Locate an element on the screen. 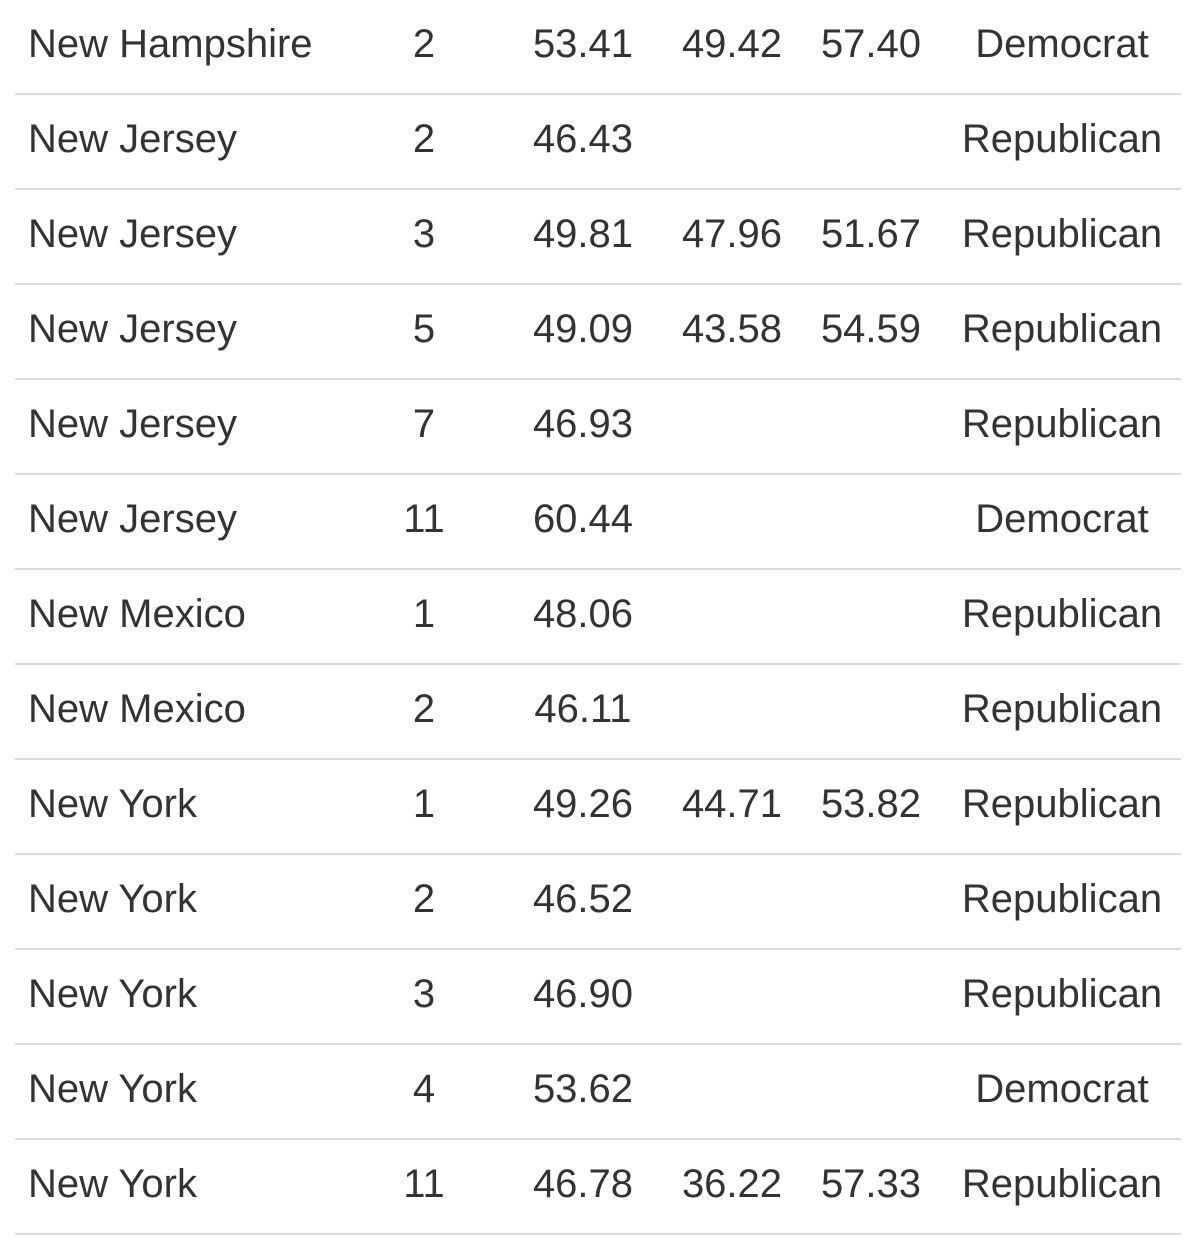  estimate-cell: 49.26 is located at coordinates (583, 804).